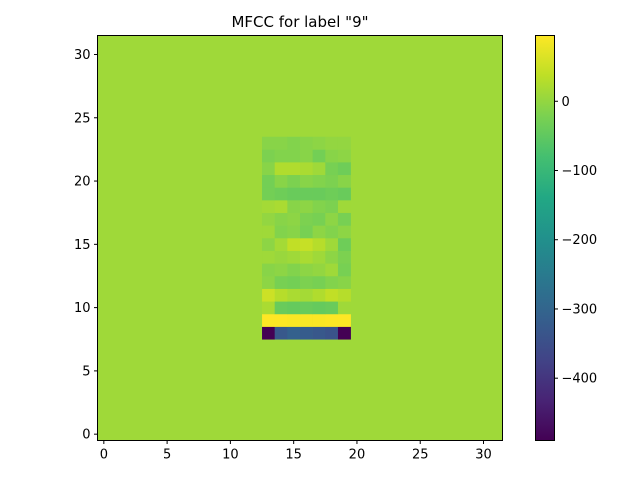  I want to click on x-tick-label: 0, so click(104, 455).